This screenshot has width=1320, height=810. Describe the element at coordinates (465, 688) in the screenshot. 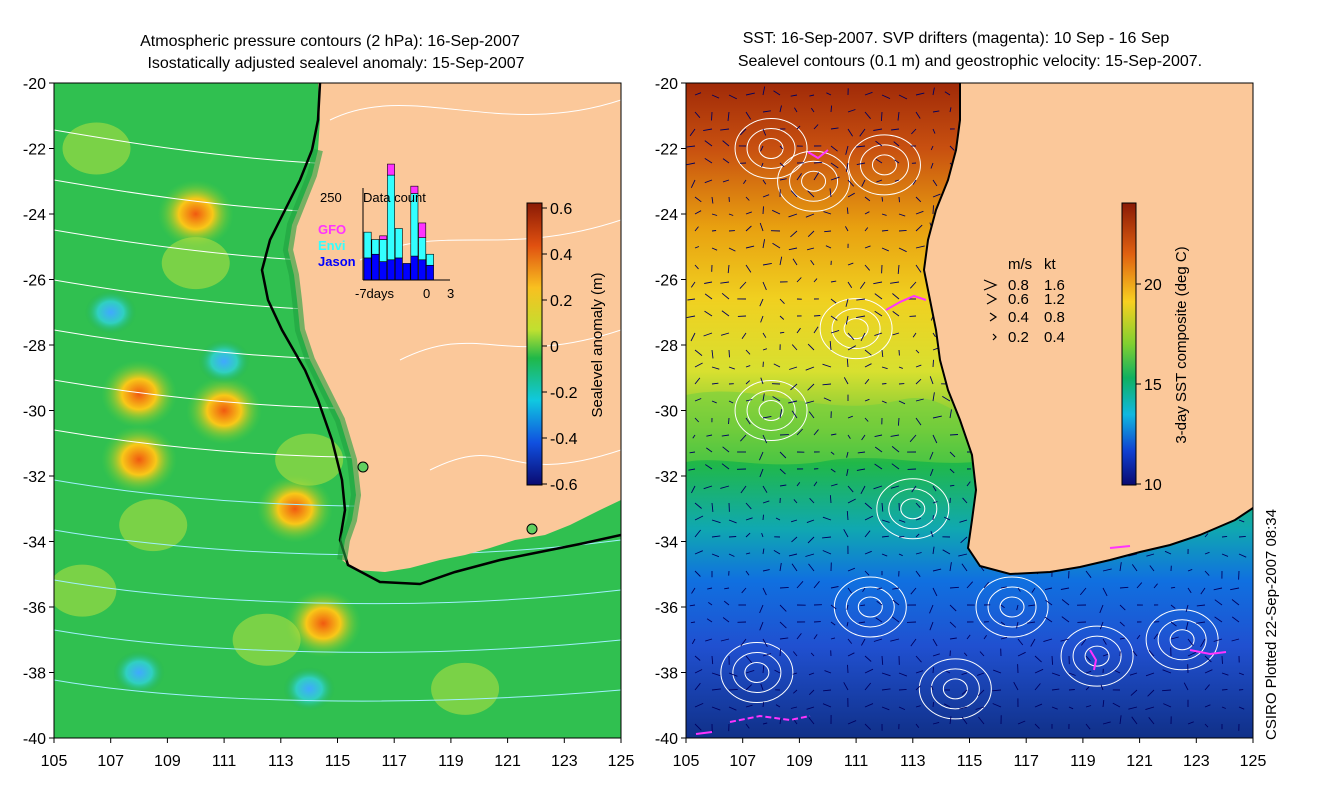

I see `sla-patch` at that location.